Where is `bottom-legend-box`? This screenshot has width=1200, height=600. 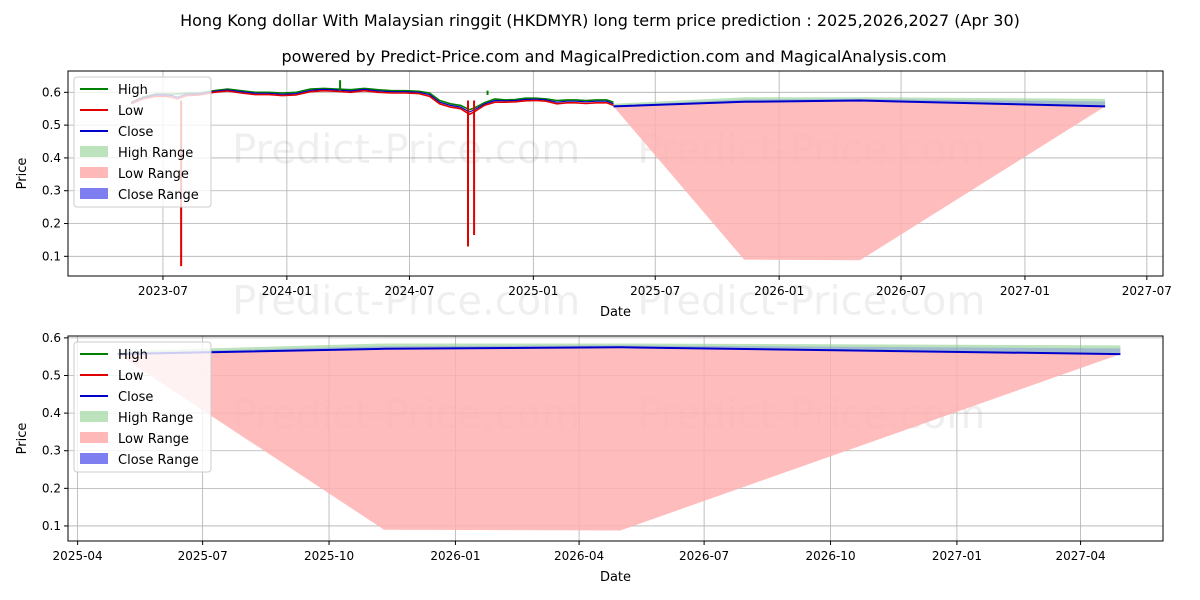
bottom-legend-box is located at coordinates (142, 407).